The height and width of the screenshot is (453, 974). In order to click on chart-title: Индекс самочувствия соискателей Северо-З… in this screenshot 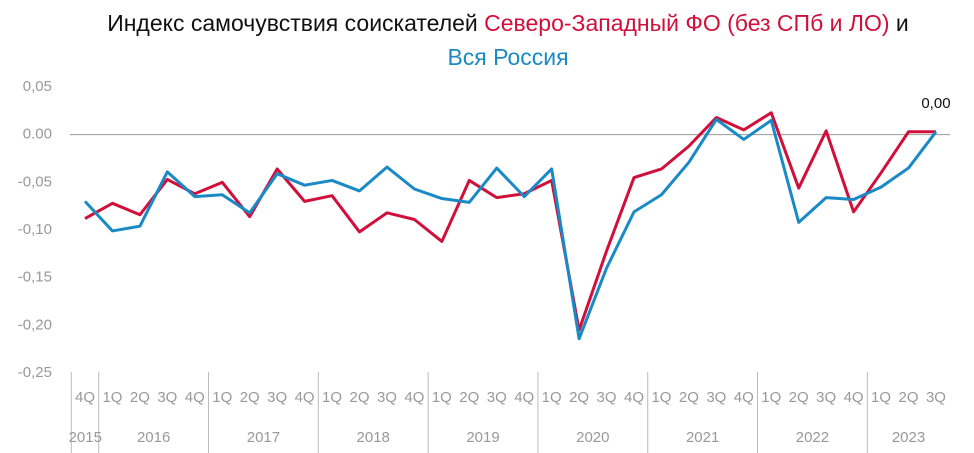, I will do `click(508, 40)`.